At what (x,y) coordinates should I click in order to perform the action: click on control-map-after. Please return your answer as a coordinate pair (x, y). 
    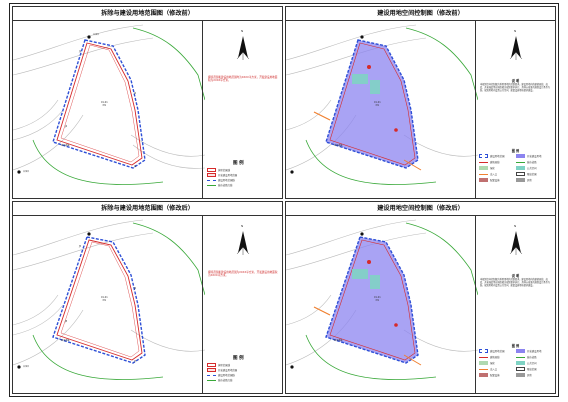
    Looking at the image, I should click on (382, 299).